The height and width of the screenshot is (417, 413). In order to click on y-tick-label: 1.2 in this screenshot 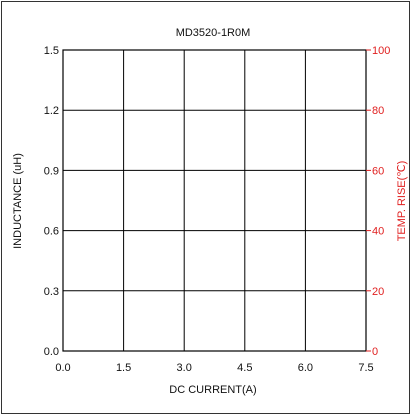, I will do `click(51, 111)`.